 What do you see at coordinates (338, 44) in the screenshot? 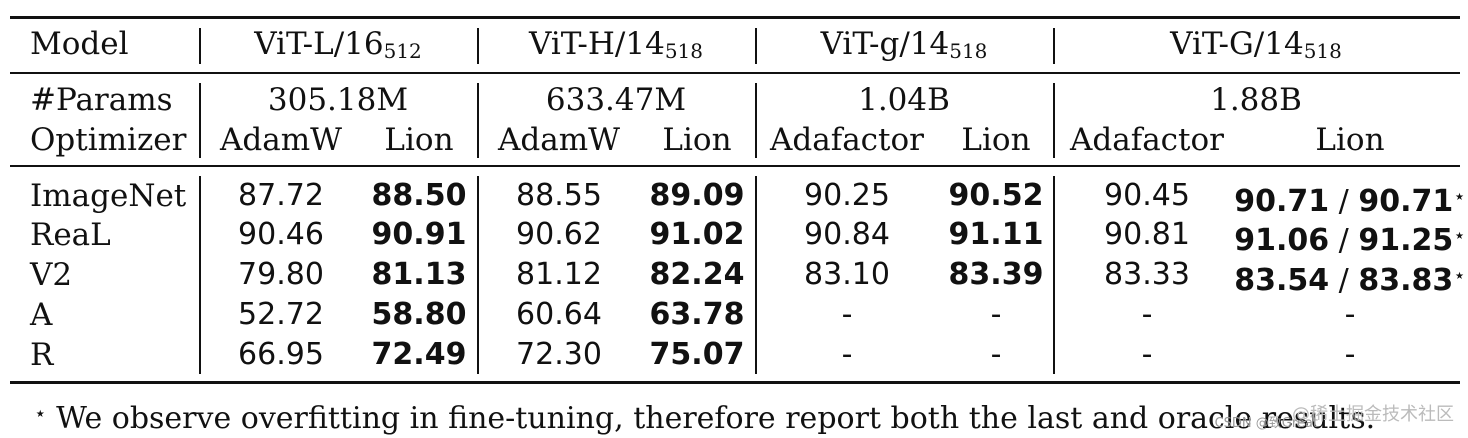
I see `model-name-vit-l: ViT-L/16512` at bounding box center [338, 44].